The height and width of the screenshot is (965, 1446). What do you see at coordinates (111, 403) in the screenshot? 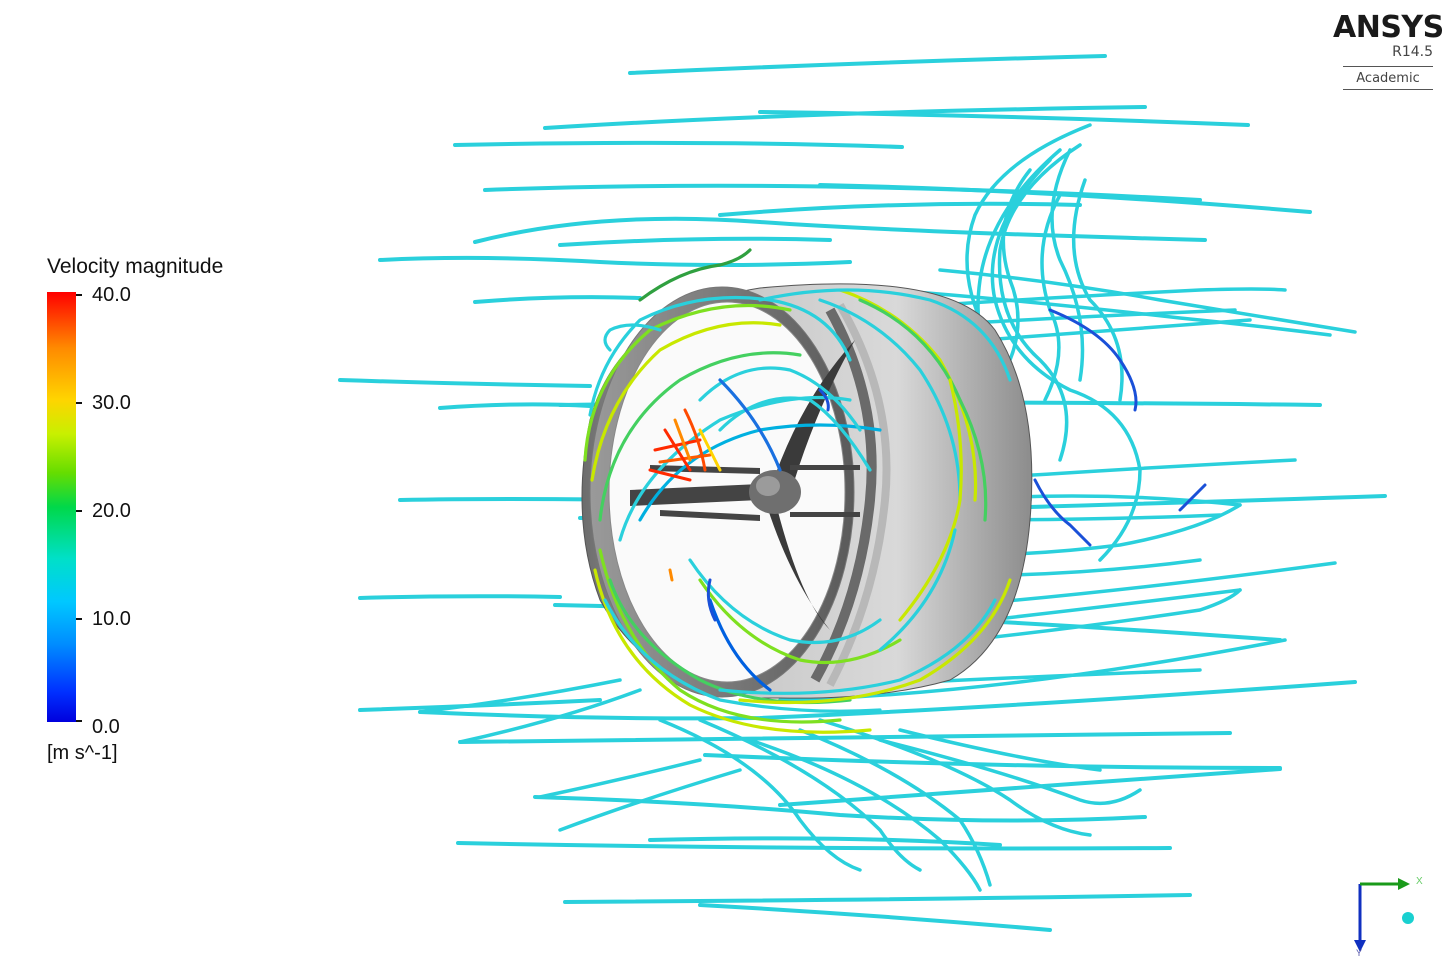
I see `legend-tick-label: 30.0` at bounding box center [111, 403].